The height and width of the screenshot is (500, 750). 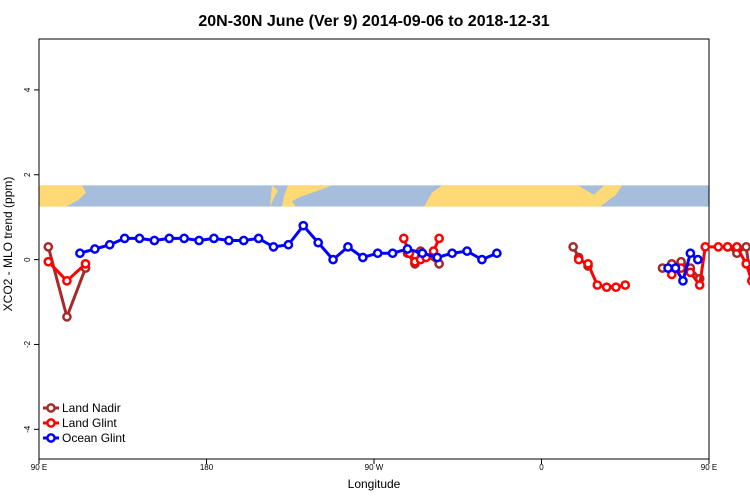 What do you see at coordinates (27, 344) in the screenshot?
I see `y-tick-label: -2` at bounding box center [27, 344].